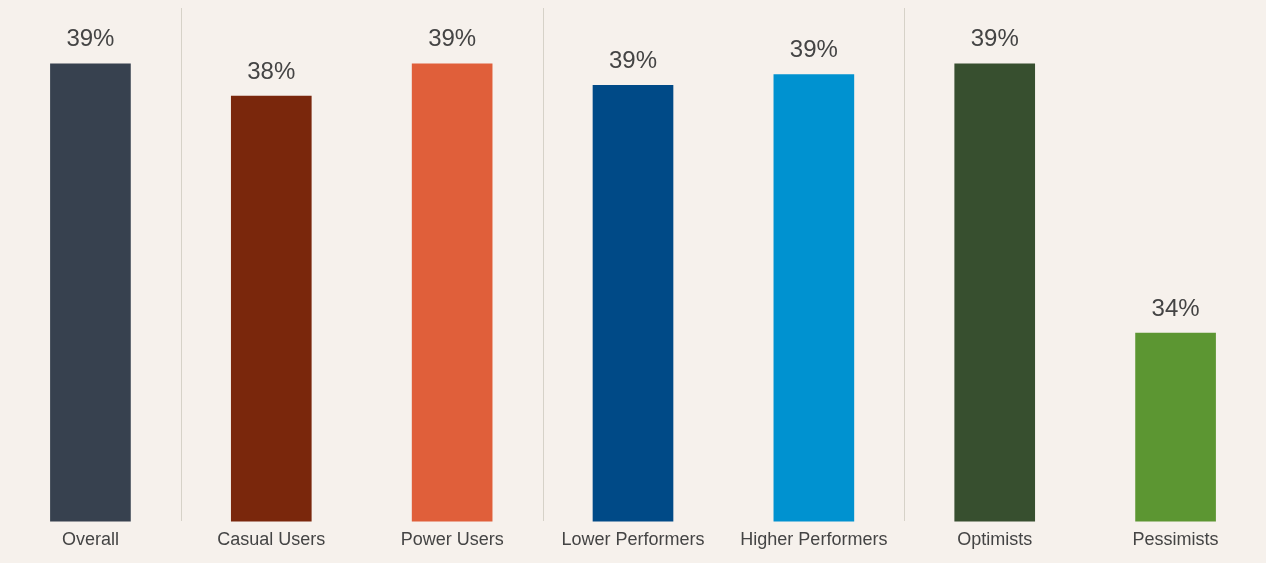 This screenshot has height=563, width=1266. Describe the element at coordinates (995, 539) in the screenshot. I see `x-tick-label: Optimists` at that location.